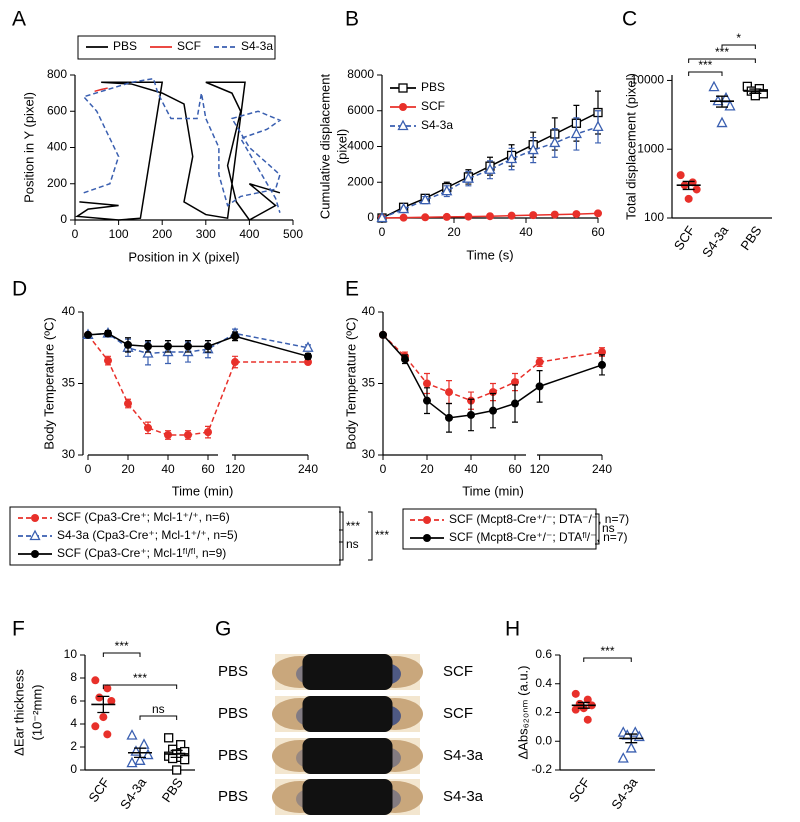 Image resolution: width=800 pixels, height=822 pixels. Describe the element at coordinates (352, 289) in the screenshot. I see `panel-letter: E` at that location.